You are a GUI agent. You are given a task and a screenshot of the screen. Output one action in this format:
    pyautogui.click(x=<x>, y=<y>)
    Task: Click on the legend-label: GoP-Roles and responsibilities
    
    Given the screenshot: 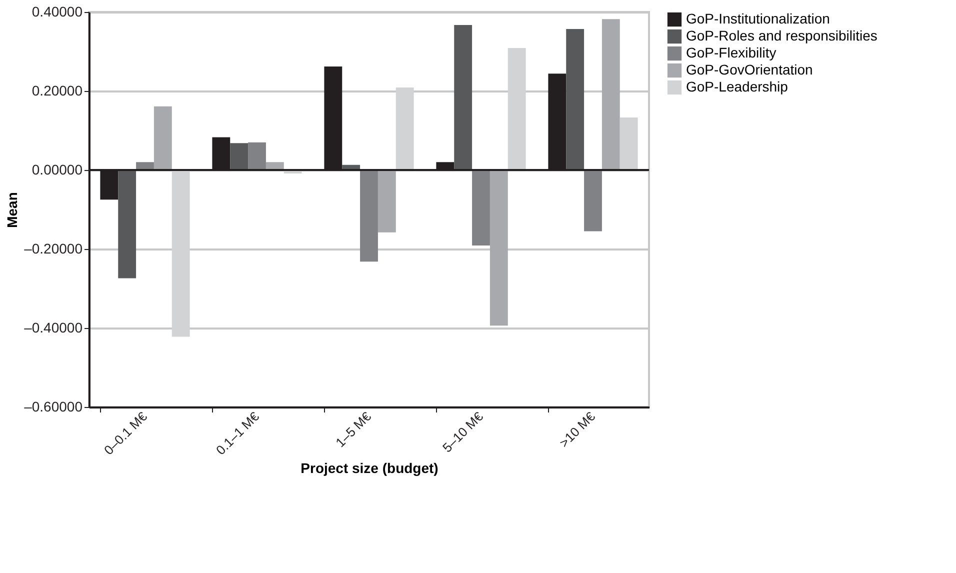 What is the action you would take?
    pyautogui.click(x=782, y=36)
    